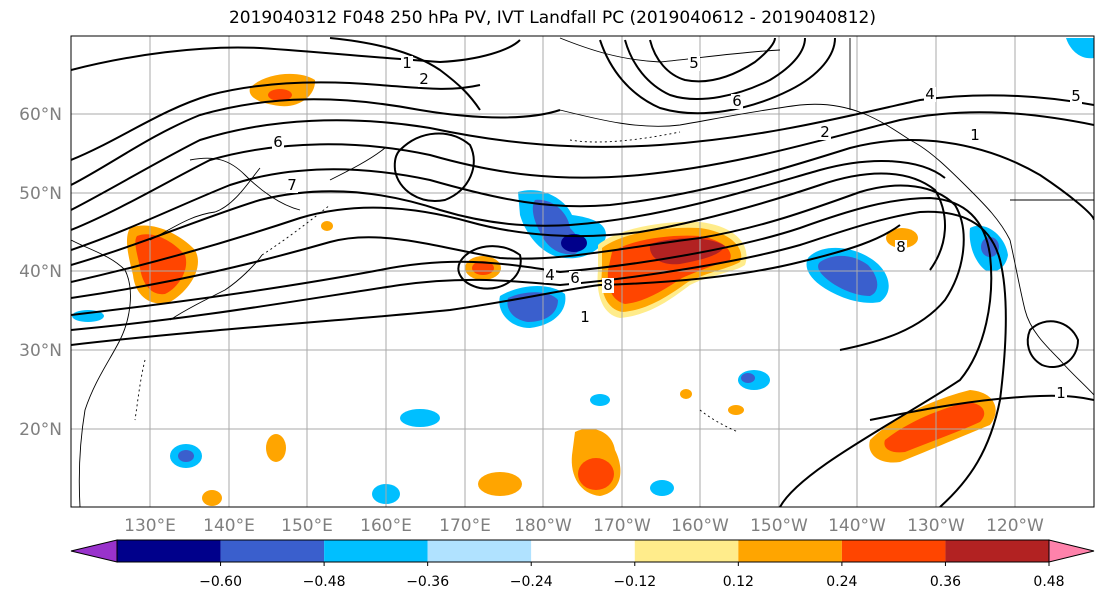 The image size is (1105, 601). Describe the element at coordinates (140, 390) in the screenshot. I see `marianas-islands` at that location.